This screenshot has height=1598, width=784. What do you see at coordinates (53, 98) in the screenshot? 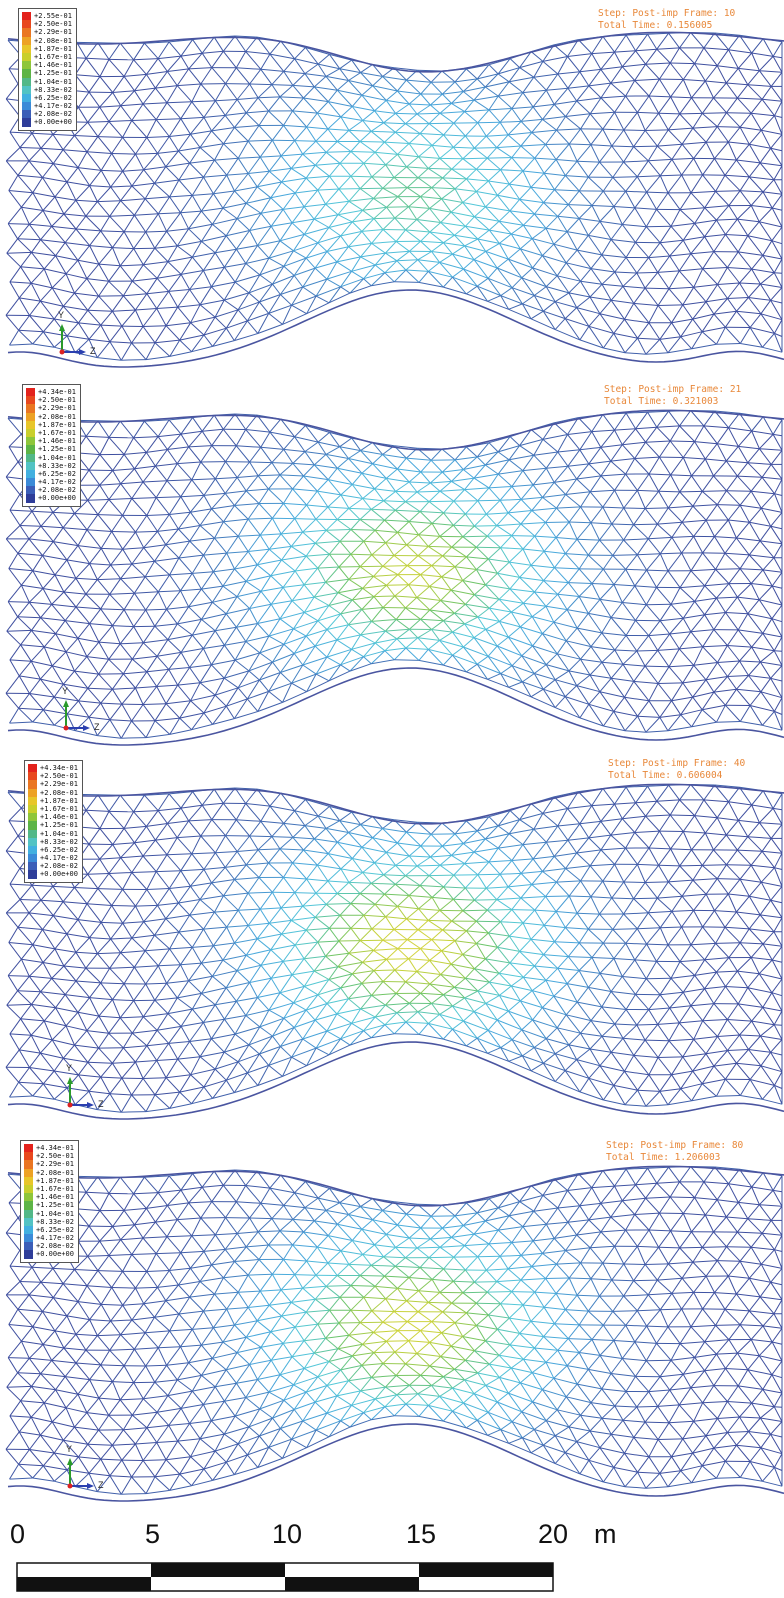
I see `legend-value: +6.25e-02` at bounding box center [53, 98].